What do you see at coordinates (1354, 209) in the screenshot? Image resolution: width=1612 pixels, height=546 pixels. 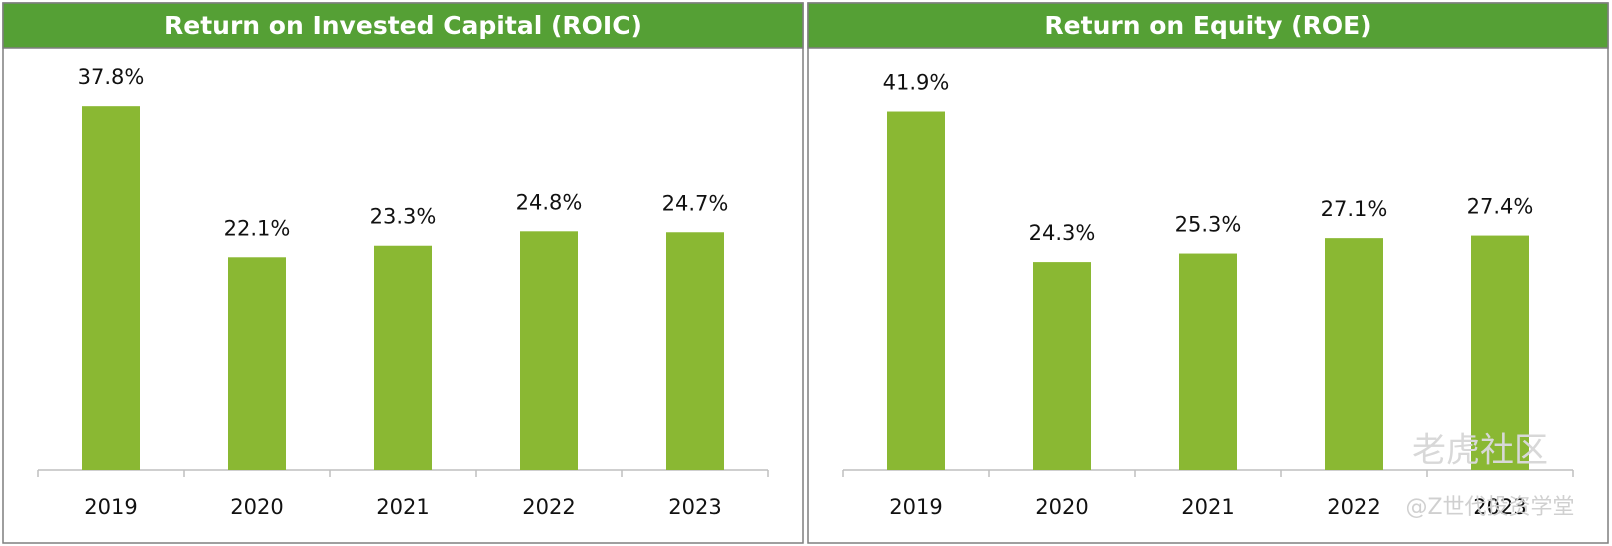 I see `data-label: 27.1%` at bounding box center [1354, 209].